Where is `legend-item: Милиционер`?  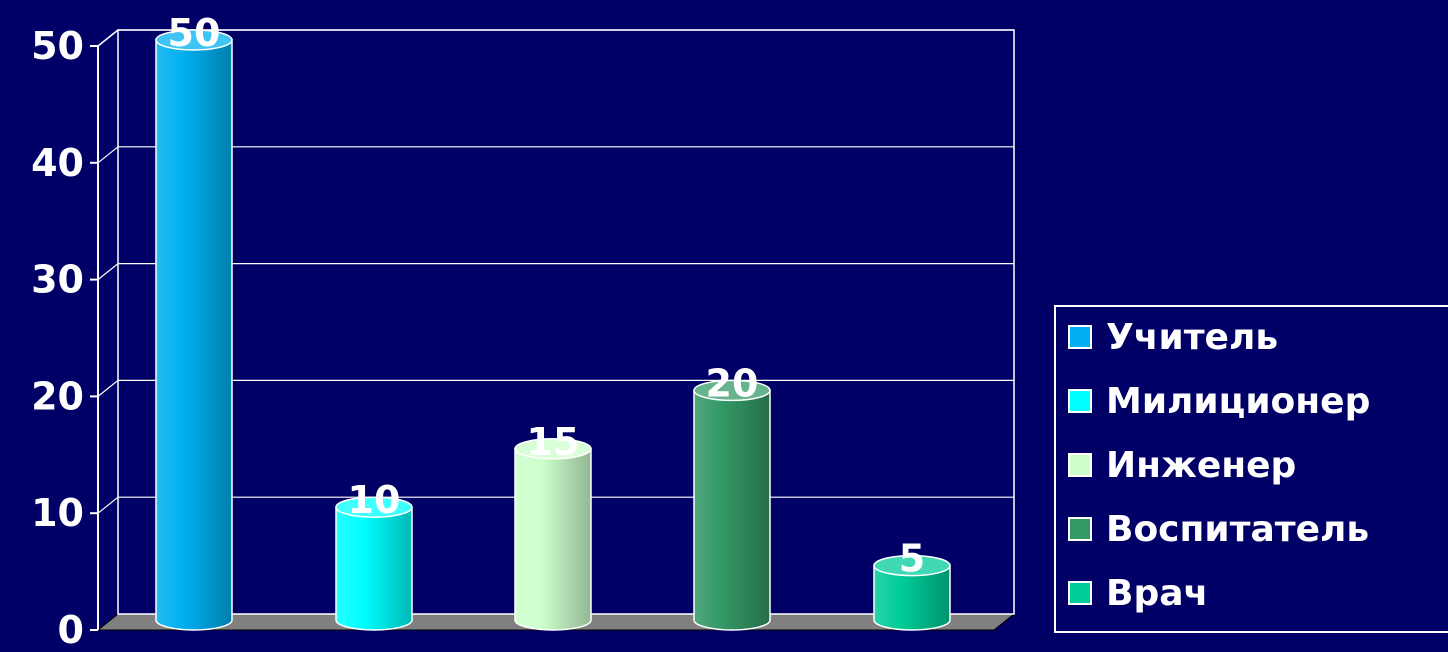 legend-item: Милиционер is located at coordinates (1219, 401).